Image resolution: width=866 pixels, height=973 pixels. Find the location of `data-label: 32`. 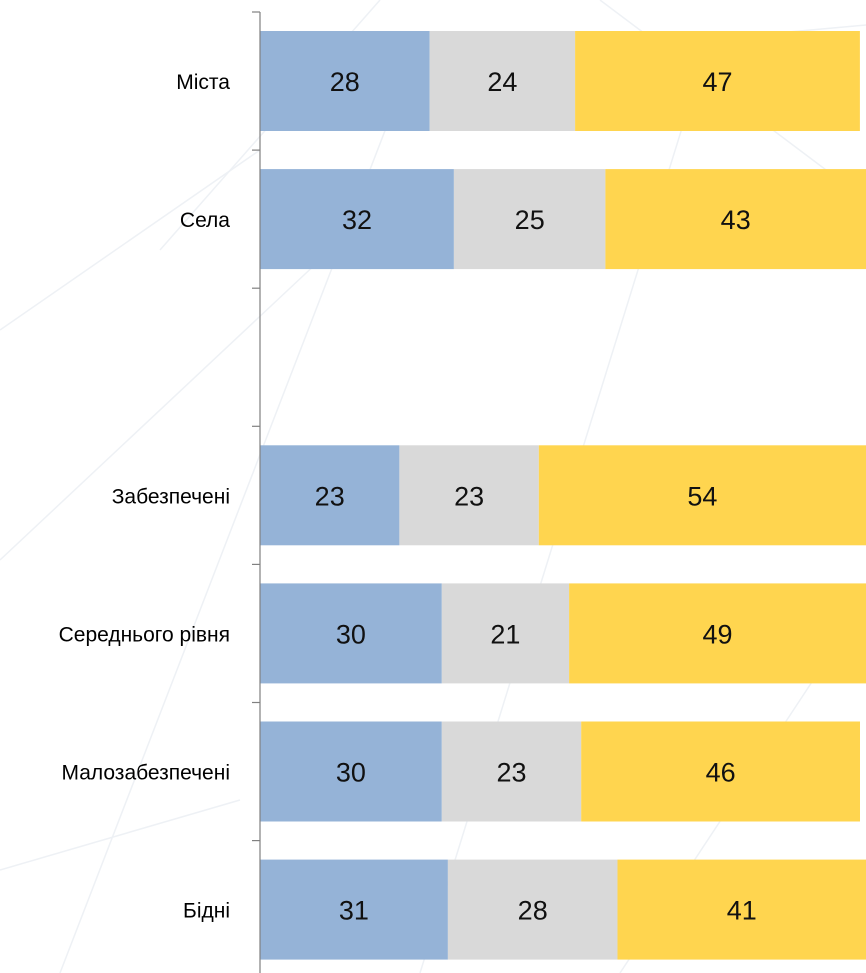

data-label: 32 is located at coordinates (357, 220).